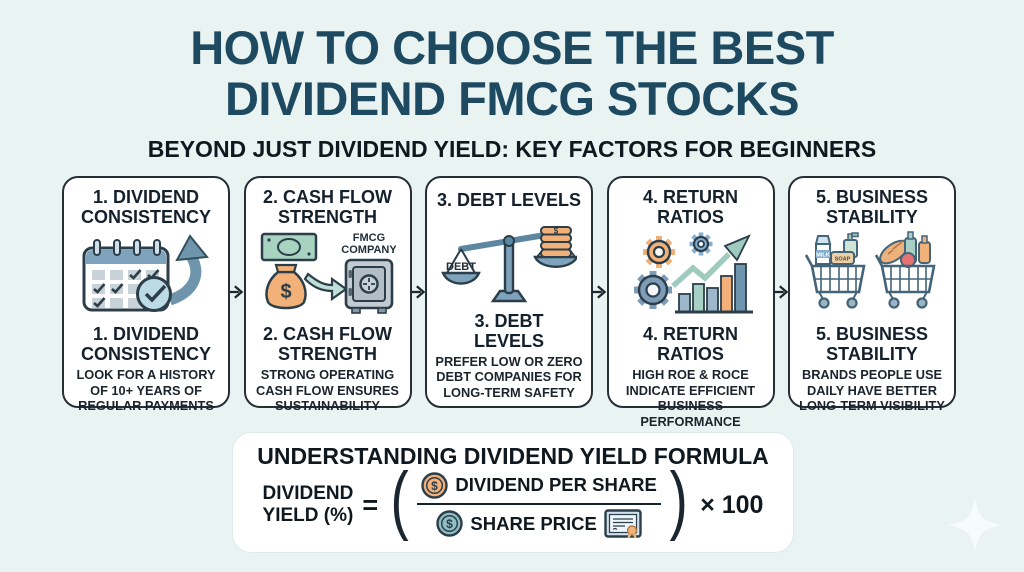 The height and width of the screenshot is (572, 1024). I want to click on step-label: 4. RETURN RATIOS, so click(690, 344).